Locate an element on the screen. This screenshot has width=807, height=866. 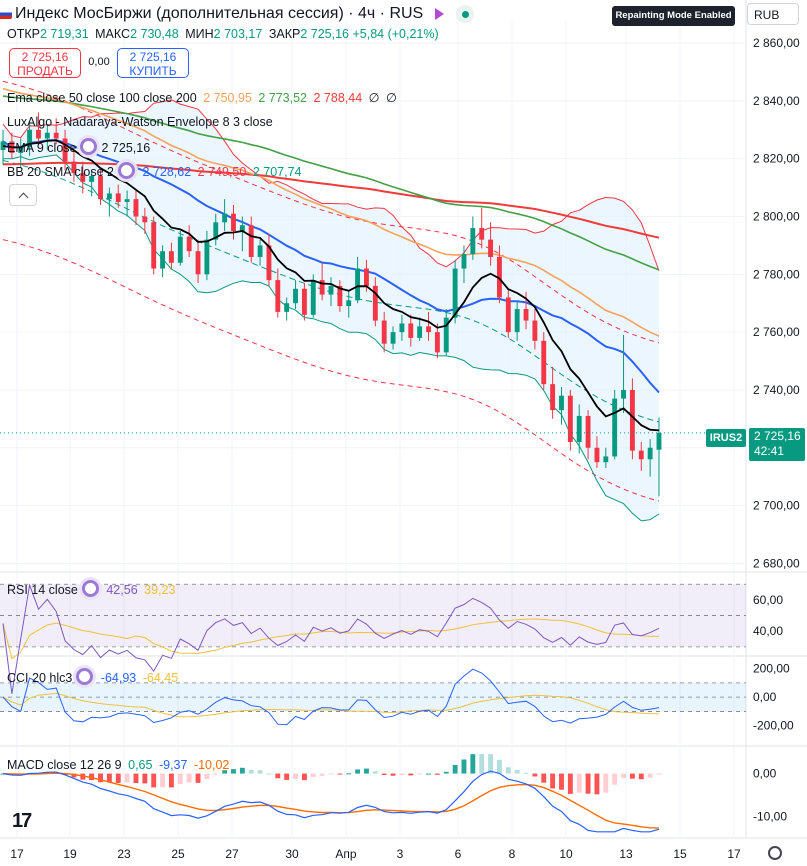
time-tick-label: 10 is located at coordinates (566, 854).